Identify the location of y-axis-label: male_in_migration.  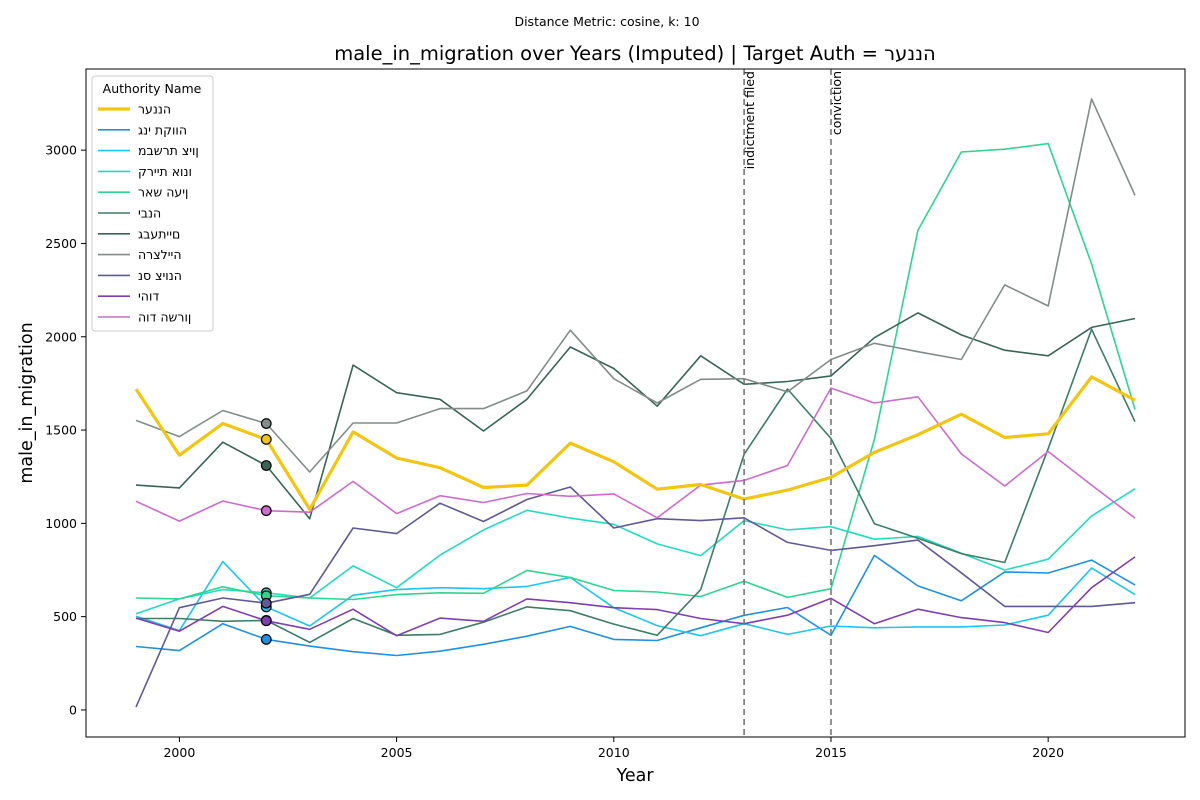
(27, 402).